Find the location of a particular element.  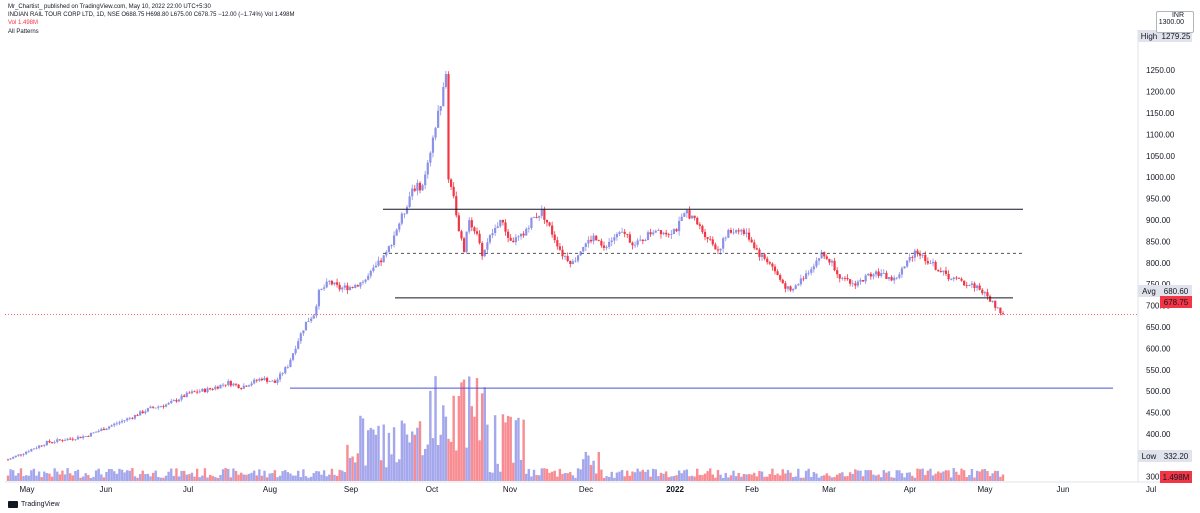

x-tick-label: Apr is located at coordinates (910, 489).